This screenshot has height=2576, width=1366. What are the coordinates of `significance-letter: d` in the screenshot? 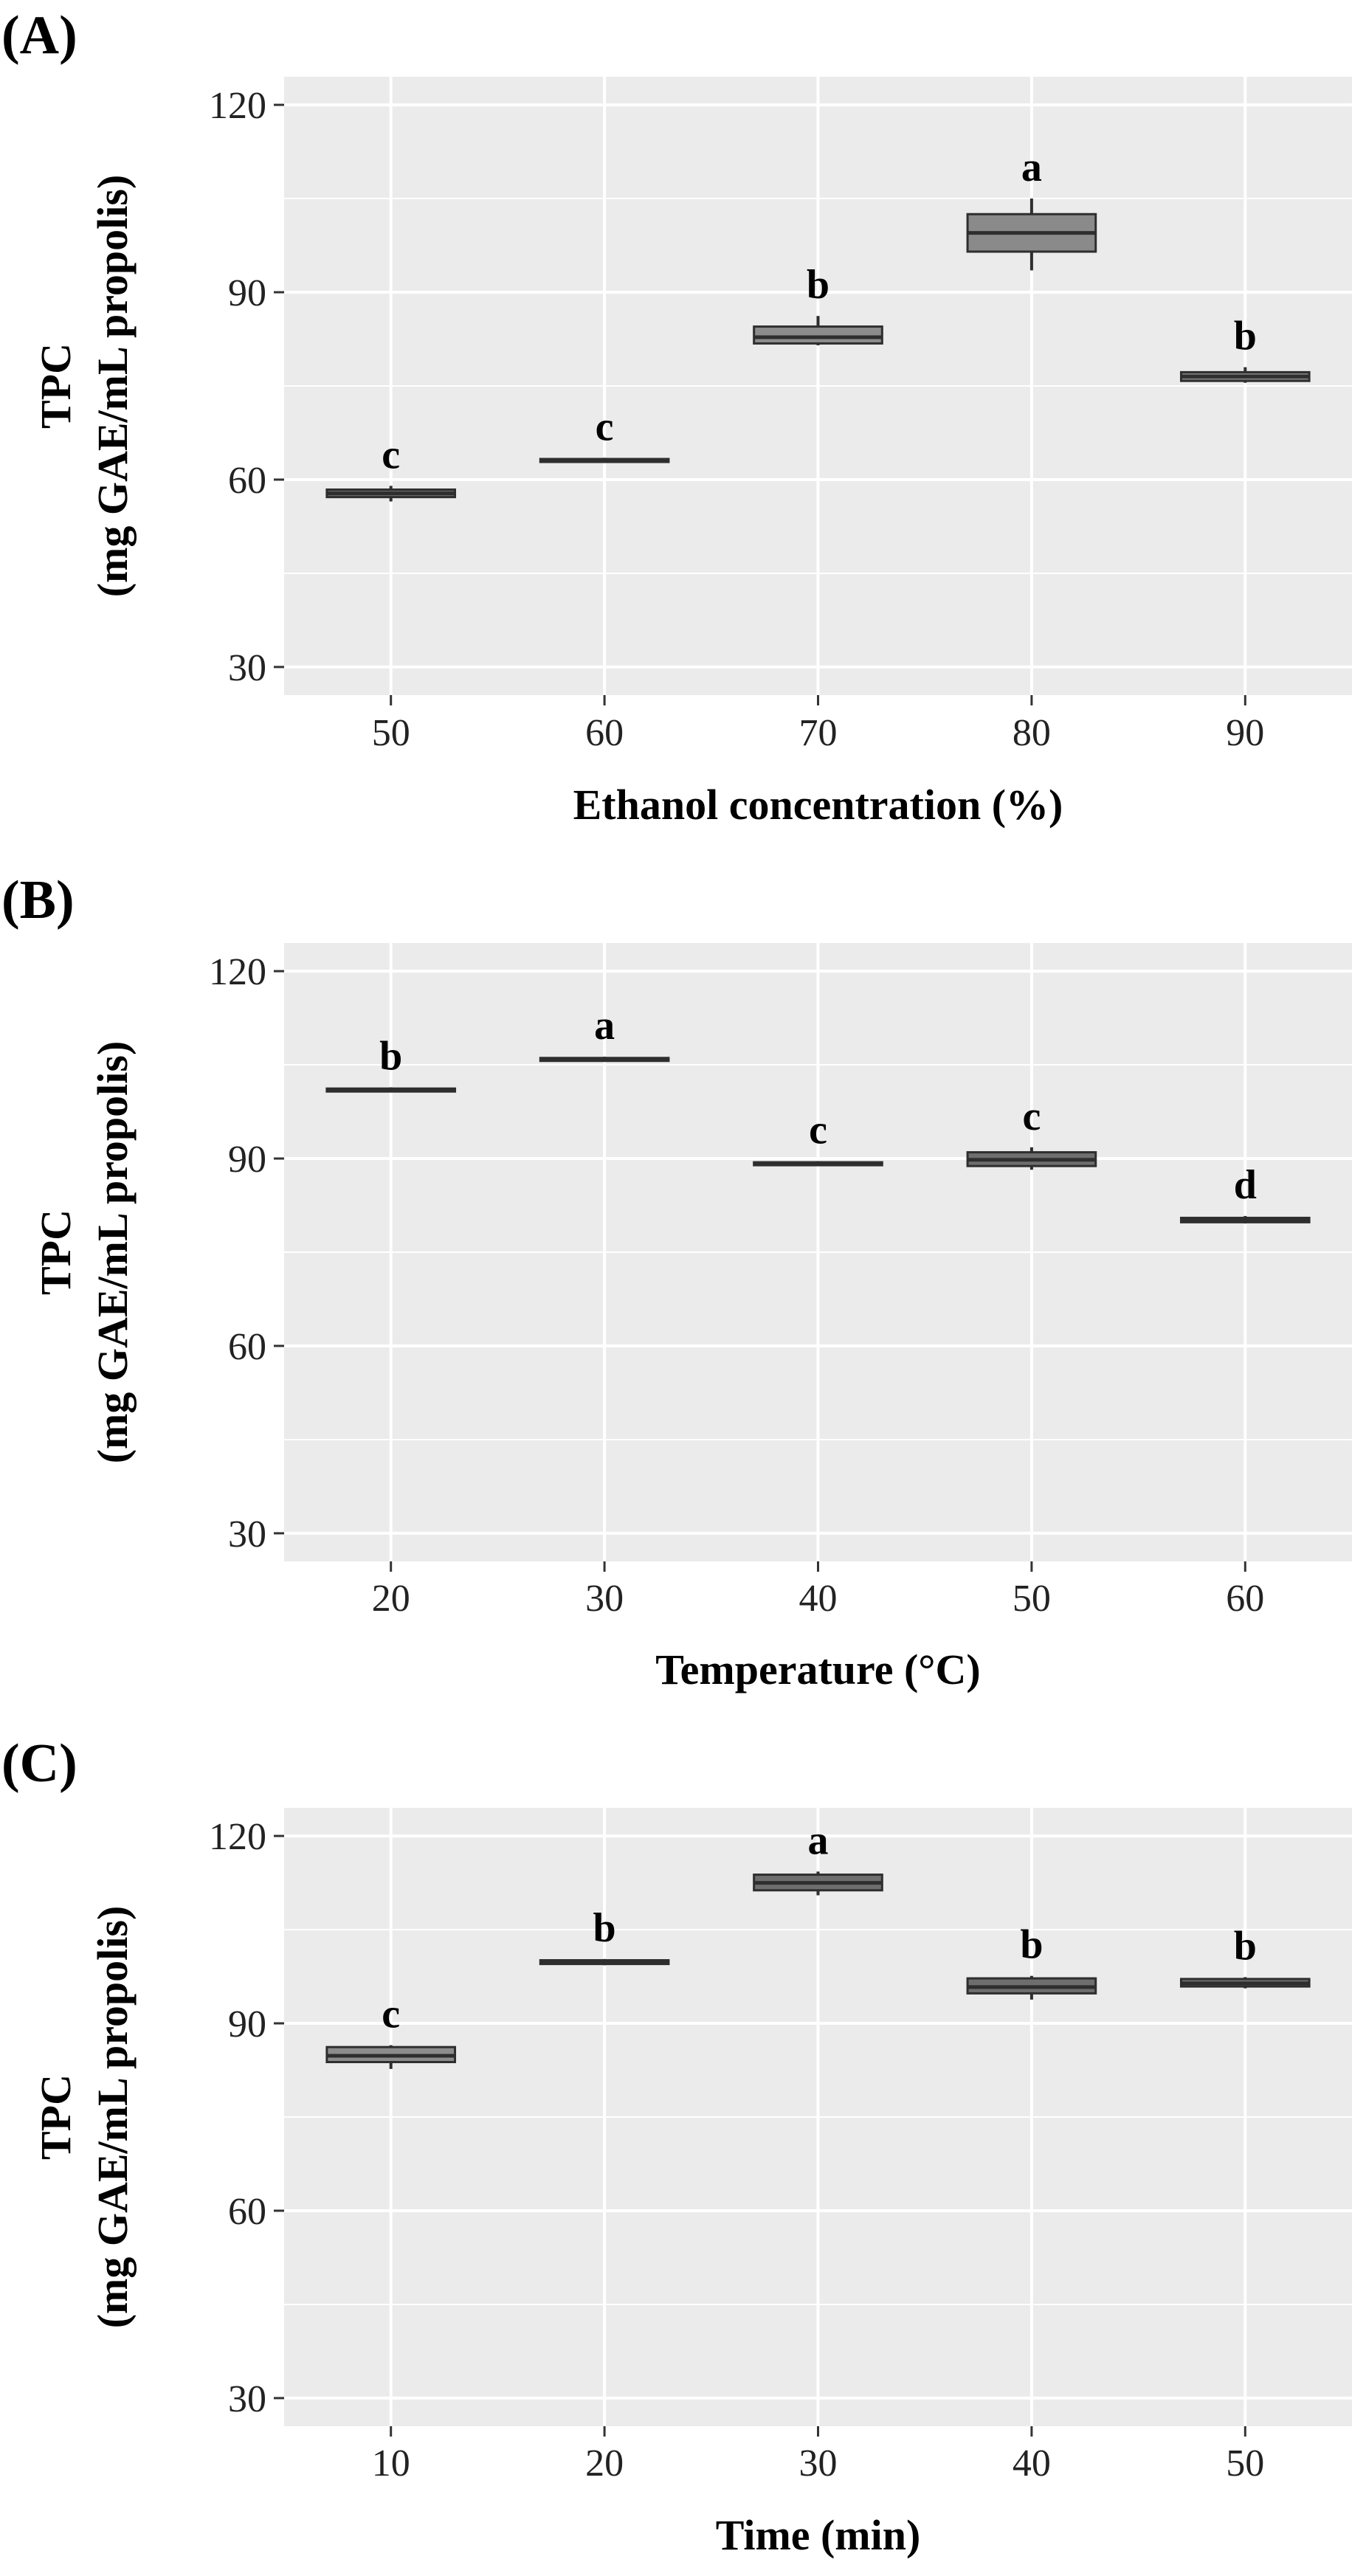 It's located at (1245, 1185).